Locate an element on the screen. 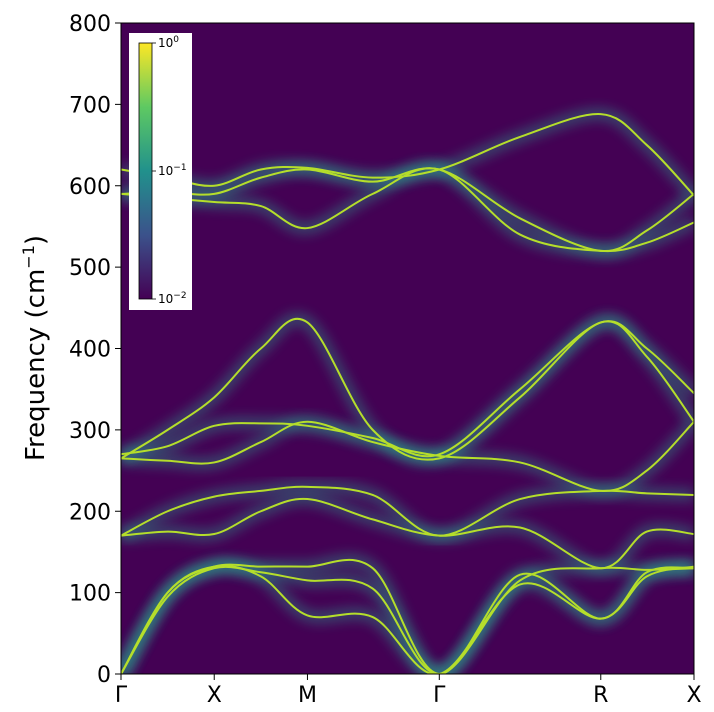 The height and width of the screenshot is (712, 714). y-axis-label-close: ) is located at coordinates (36, 240).